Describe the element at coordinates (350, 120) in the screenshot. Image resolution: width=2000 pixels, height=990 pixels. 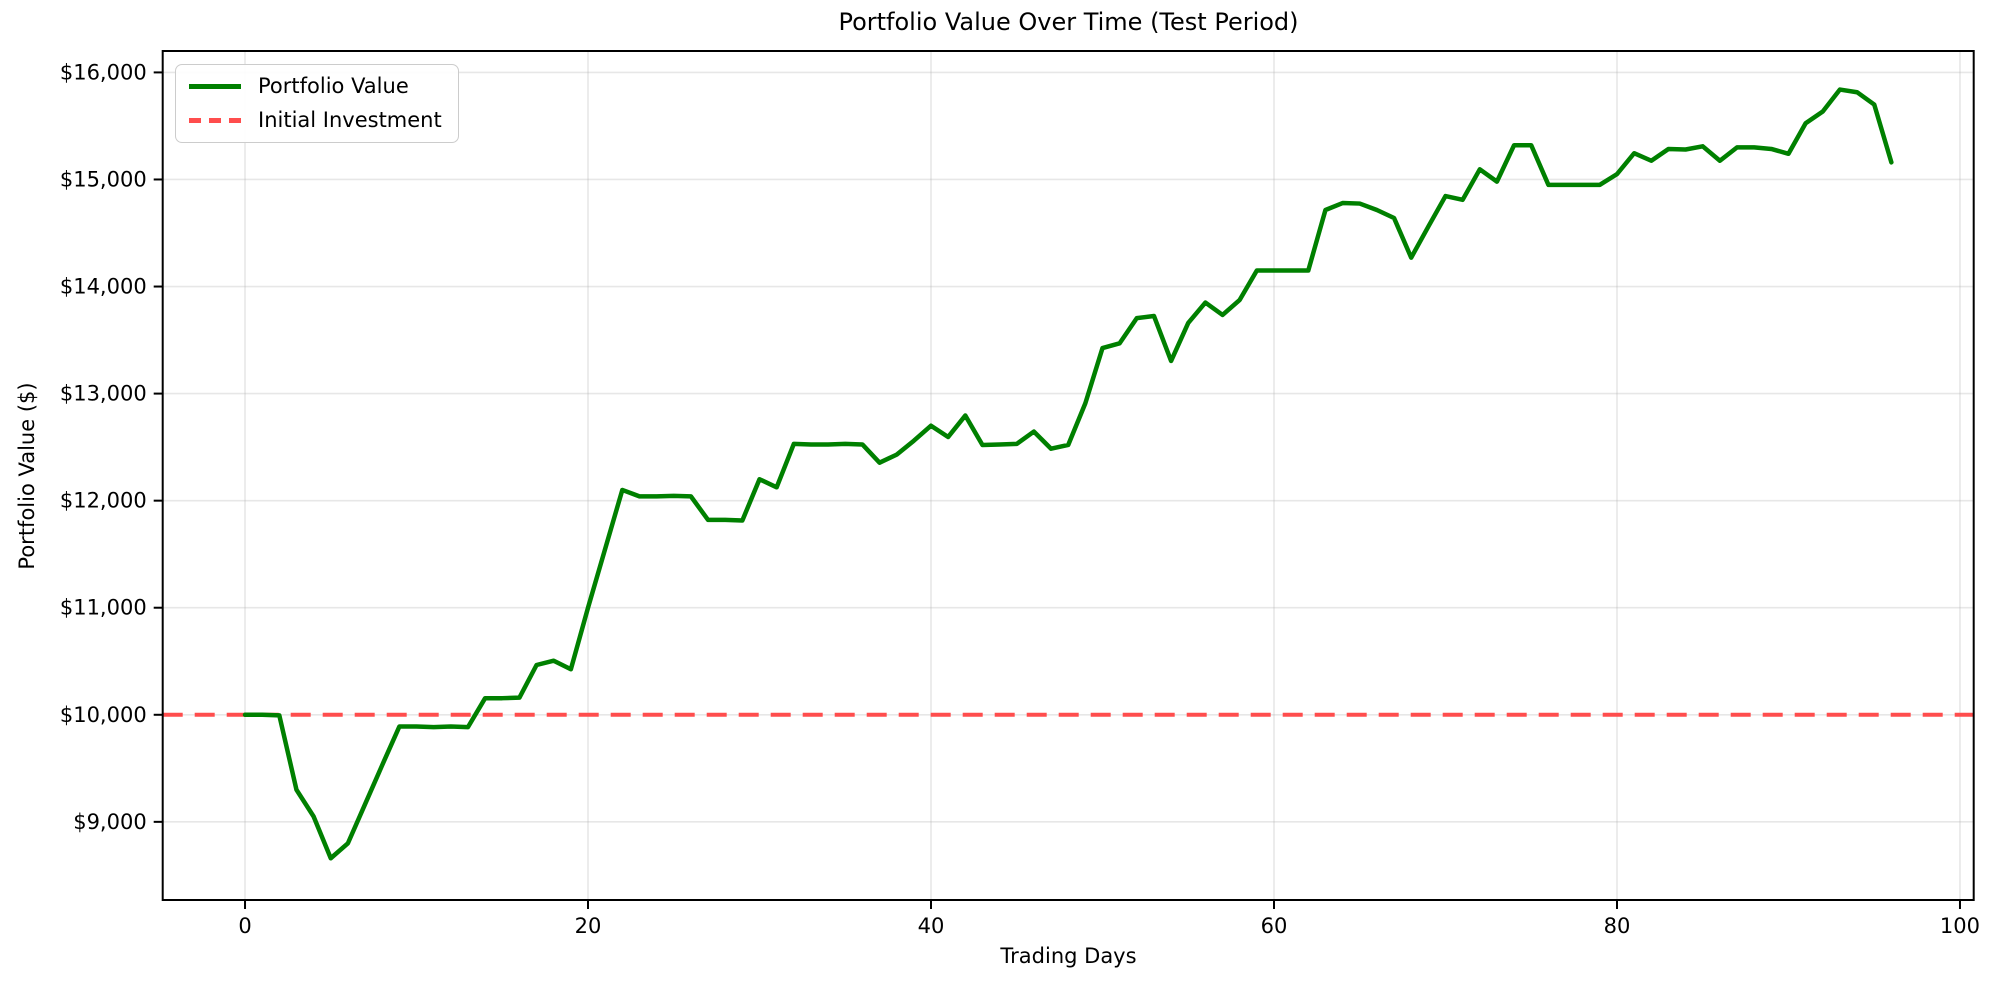
I see `legend-label-initial-investment: Initial Investment` at that location.